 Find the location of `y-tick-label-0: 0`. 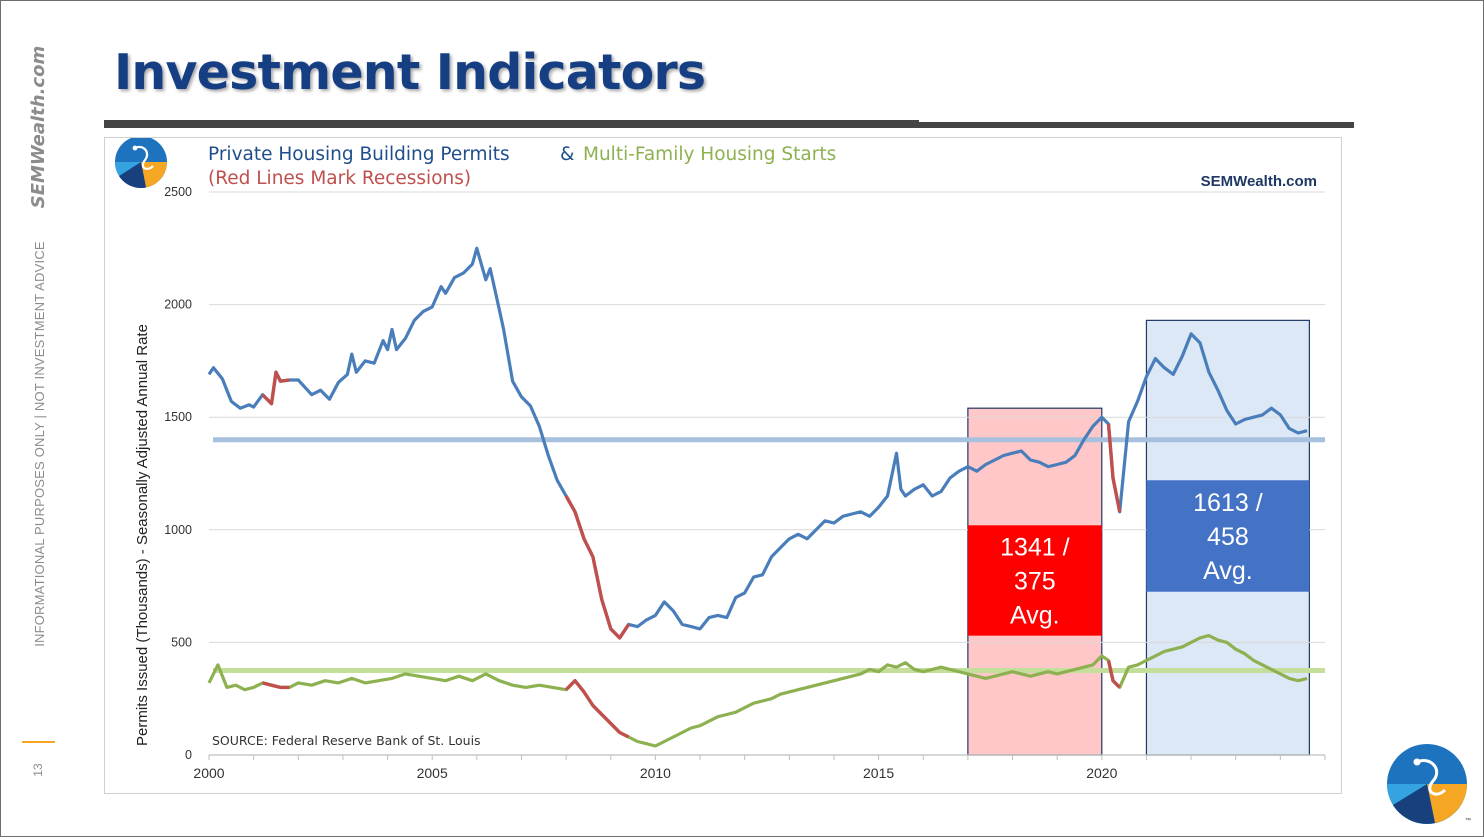

y-tick-label-0: 0 is located at coordinates (188, 755).